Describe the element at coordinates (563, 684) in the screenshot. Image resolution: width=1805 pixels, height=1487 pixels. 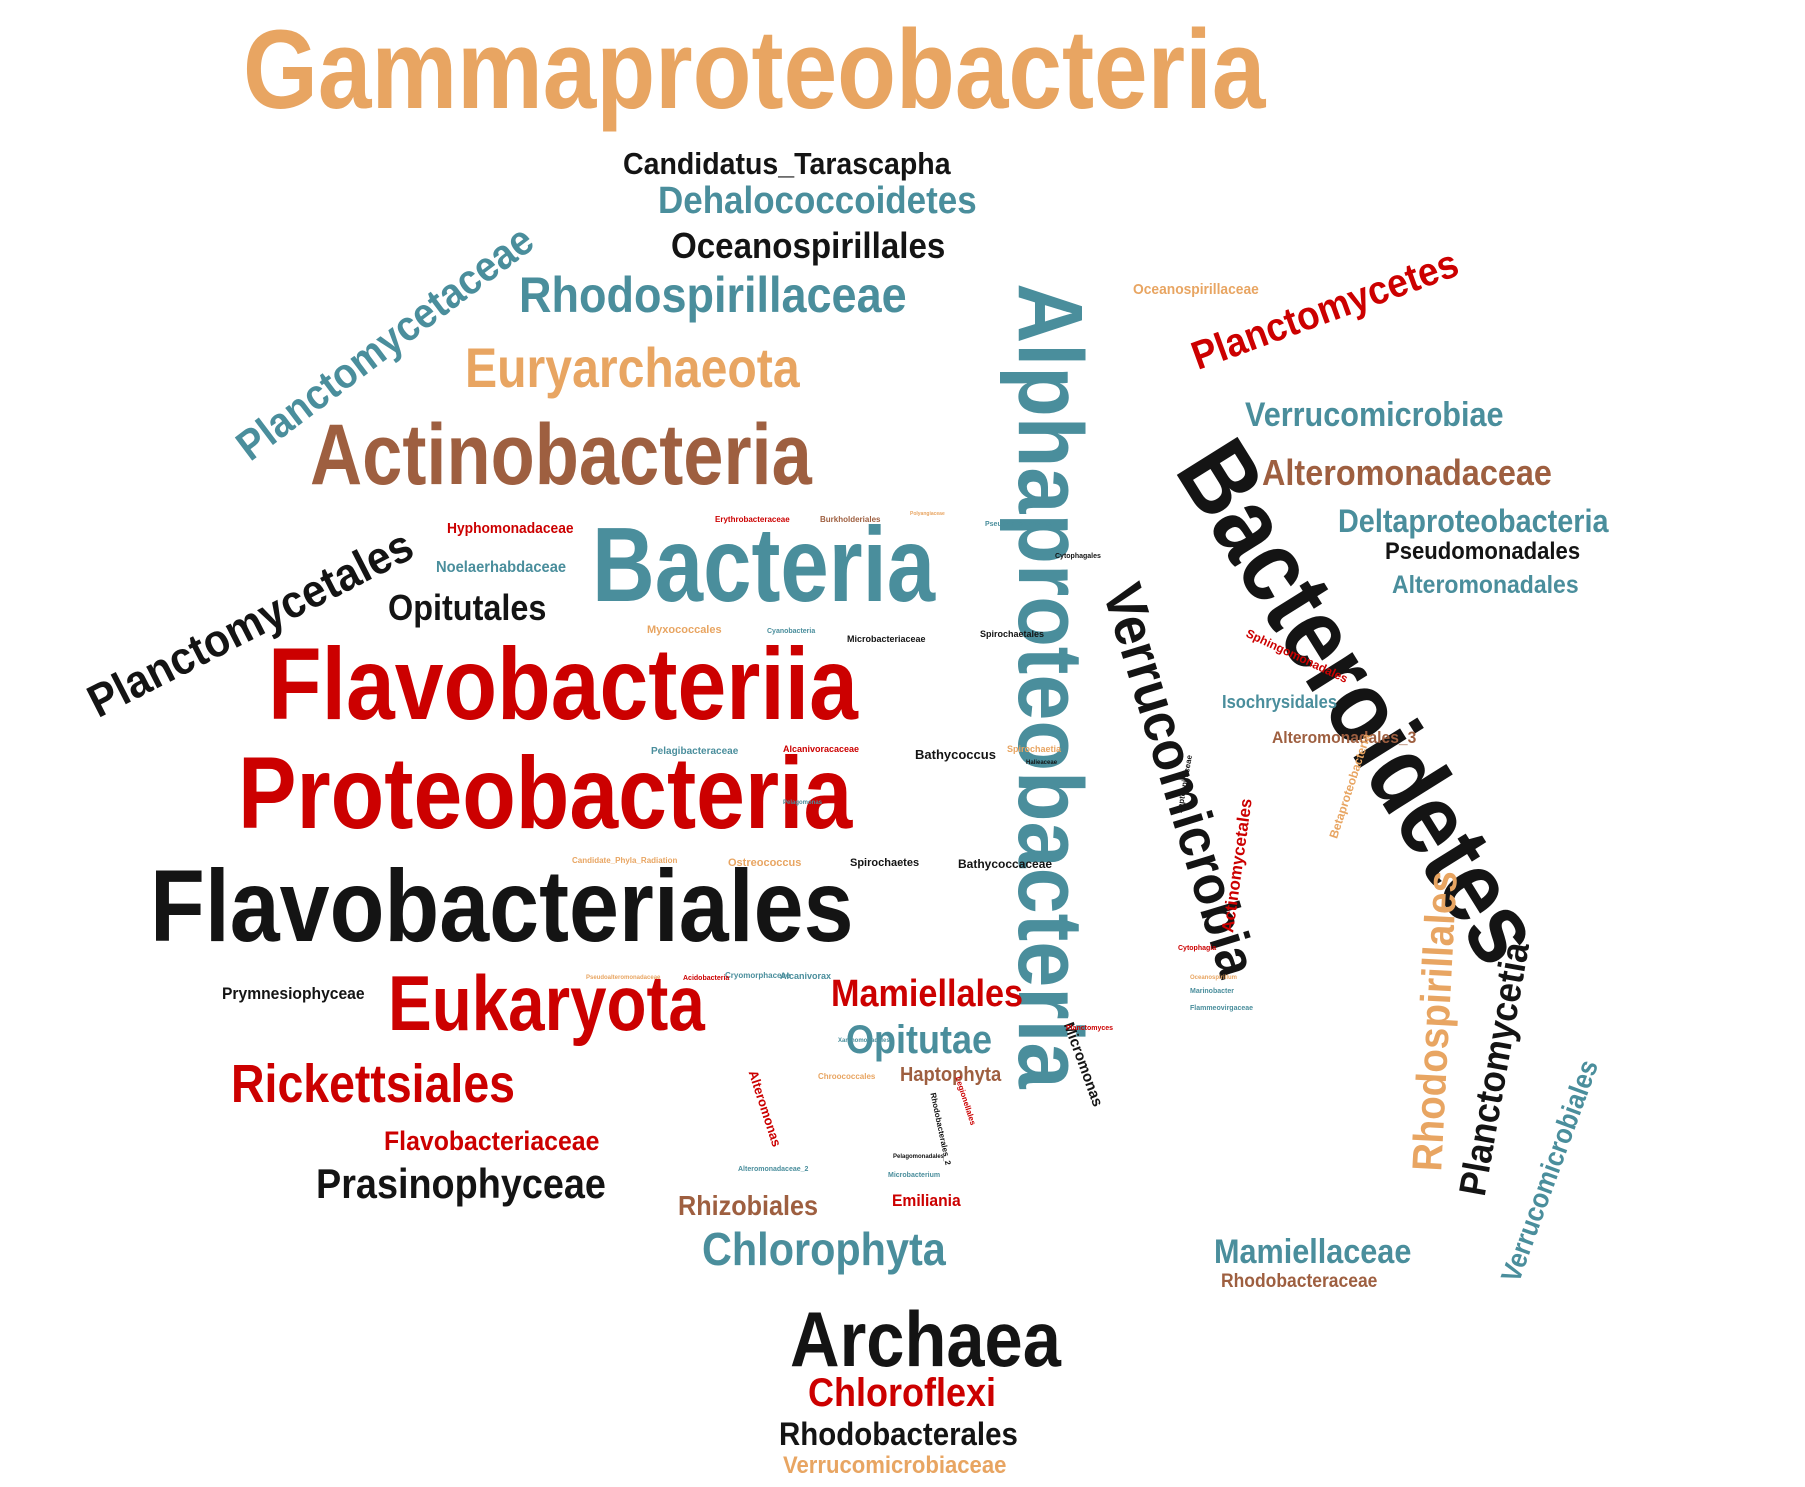
I see `word-flavobacteriia: Flavobacteriia` at that location.